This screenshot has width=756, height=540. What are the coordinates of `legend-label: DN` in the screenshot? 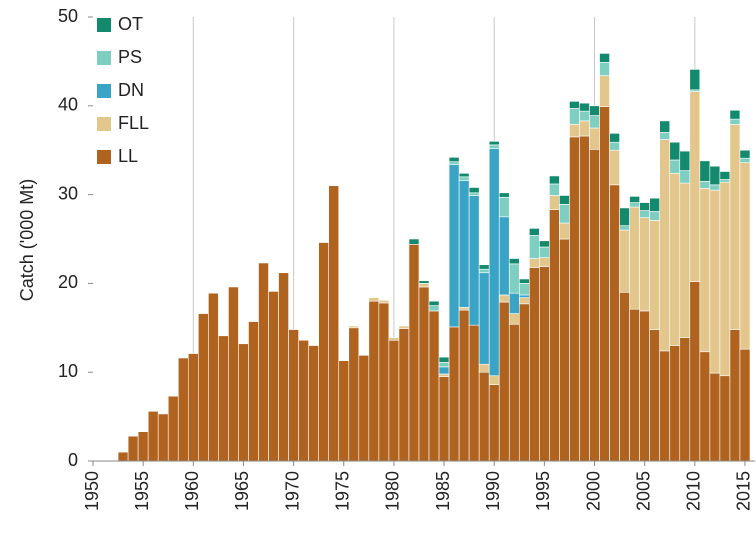 It's located at (131, 90).